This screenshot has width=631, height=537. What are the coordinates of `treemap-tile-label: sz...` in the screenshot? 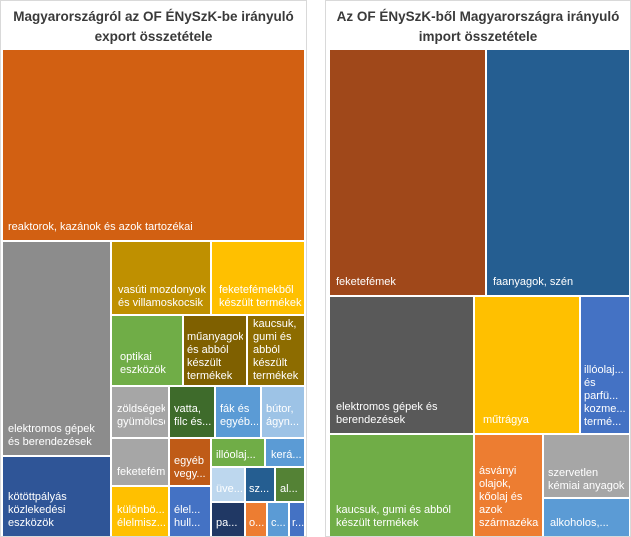 It's located at (259, 489).